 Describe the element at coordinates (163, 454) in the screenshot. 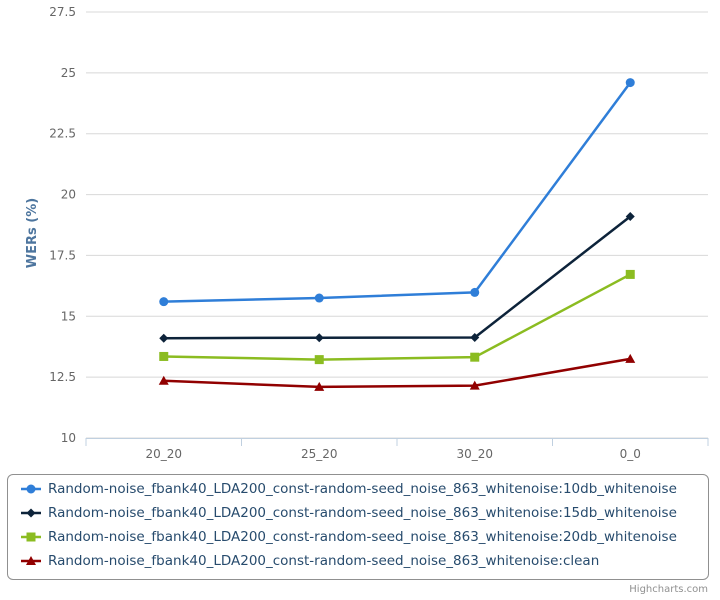

I see `x-tick-label: 20_20` at that location.